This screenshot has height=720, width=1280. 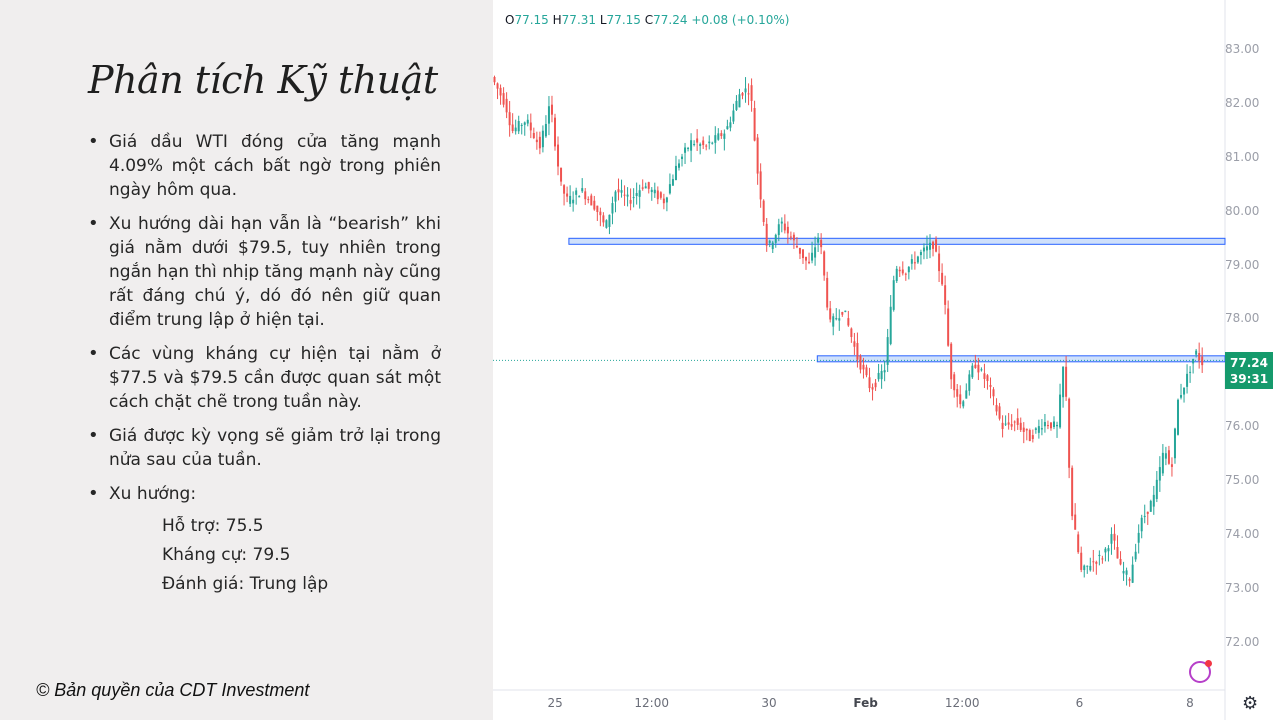 I want to click on trend-label: Xu hướng:, so click(x=153, y=494).